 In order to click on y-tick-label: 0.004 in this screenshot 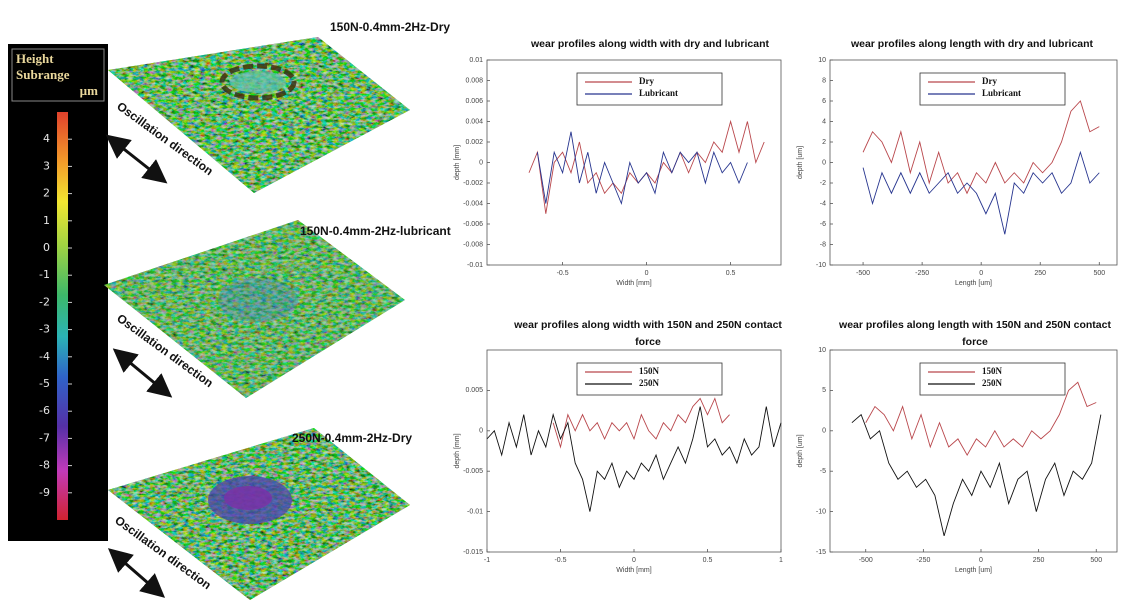, I will do `click(474, 121)`.